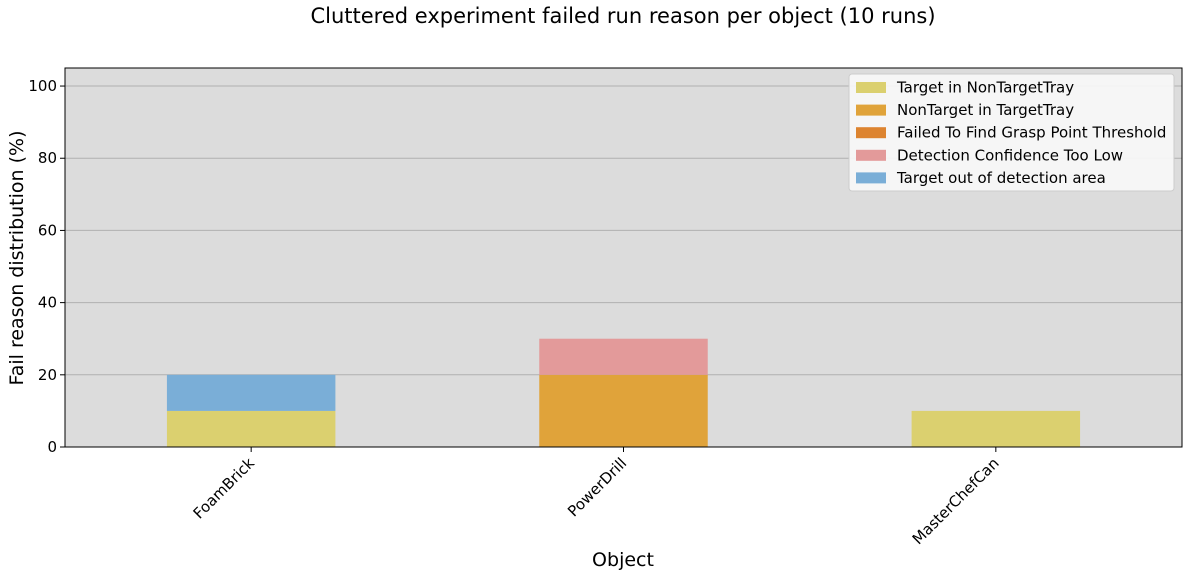  What do you see at coordinates (1031, 133) in the screenshot?
I see `legend-label: Failed To Find Grasp Point Threshold` at bounding box center [1031, 133].